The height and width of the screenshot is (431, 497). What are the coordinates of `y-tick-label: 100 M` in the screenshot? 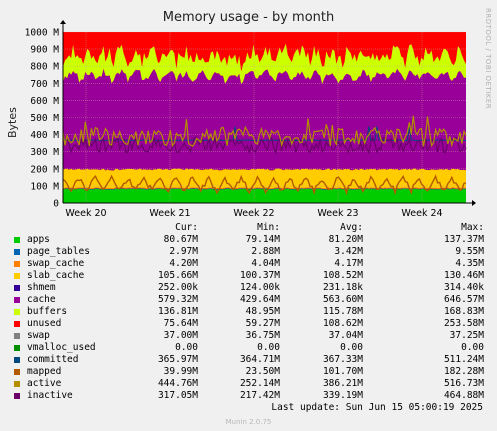 It's located at (44, 186).